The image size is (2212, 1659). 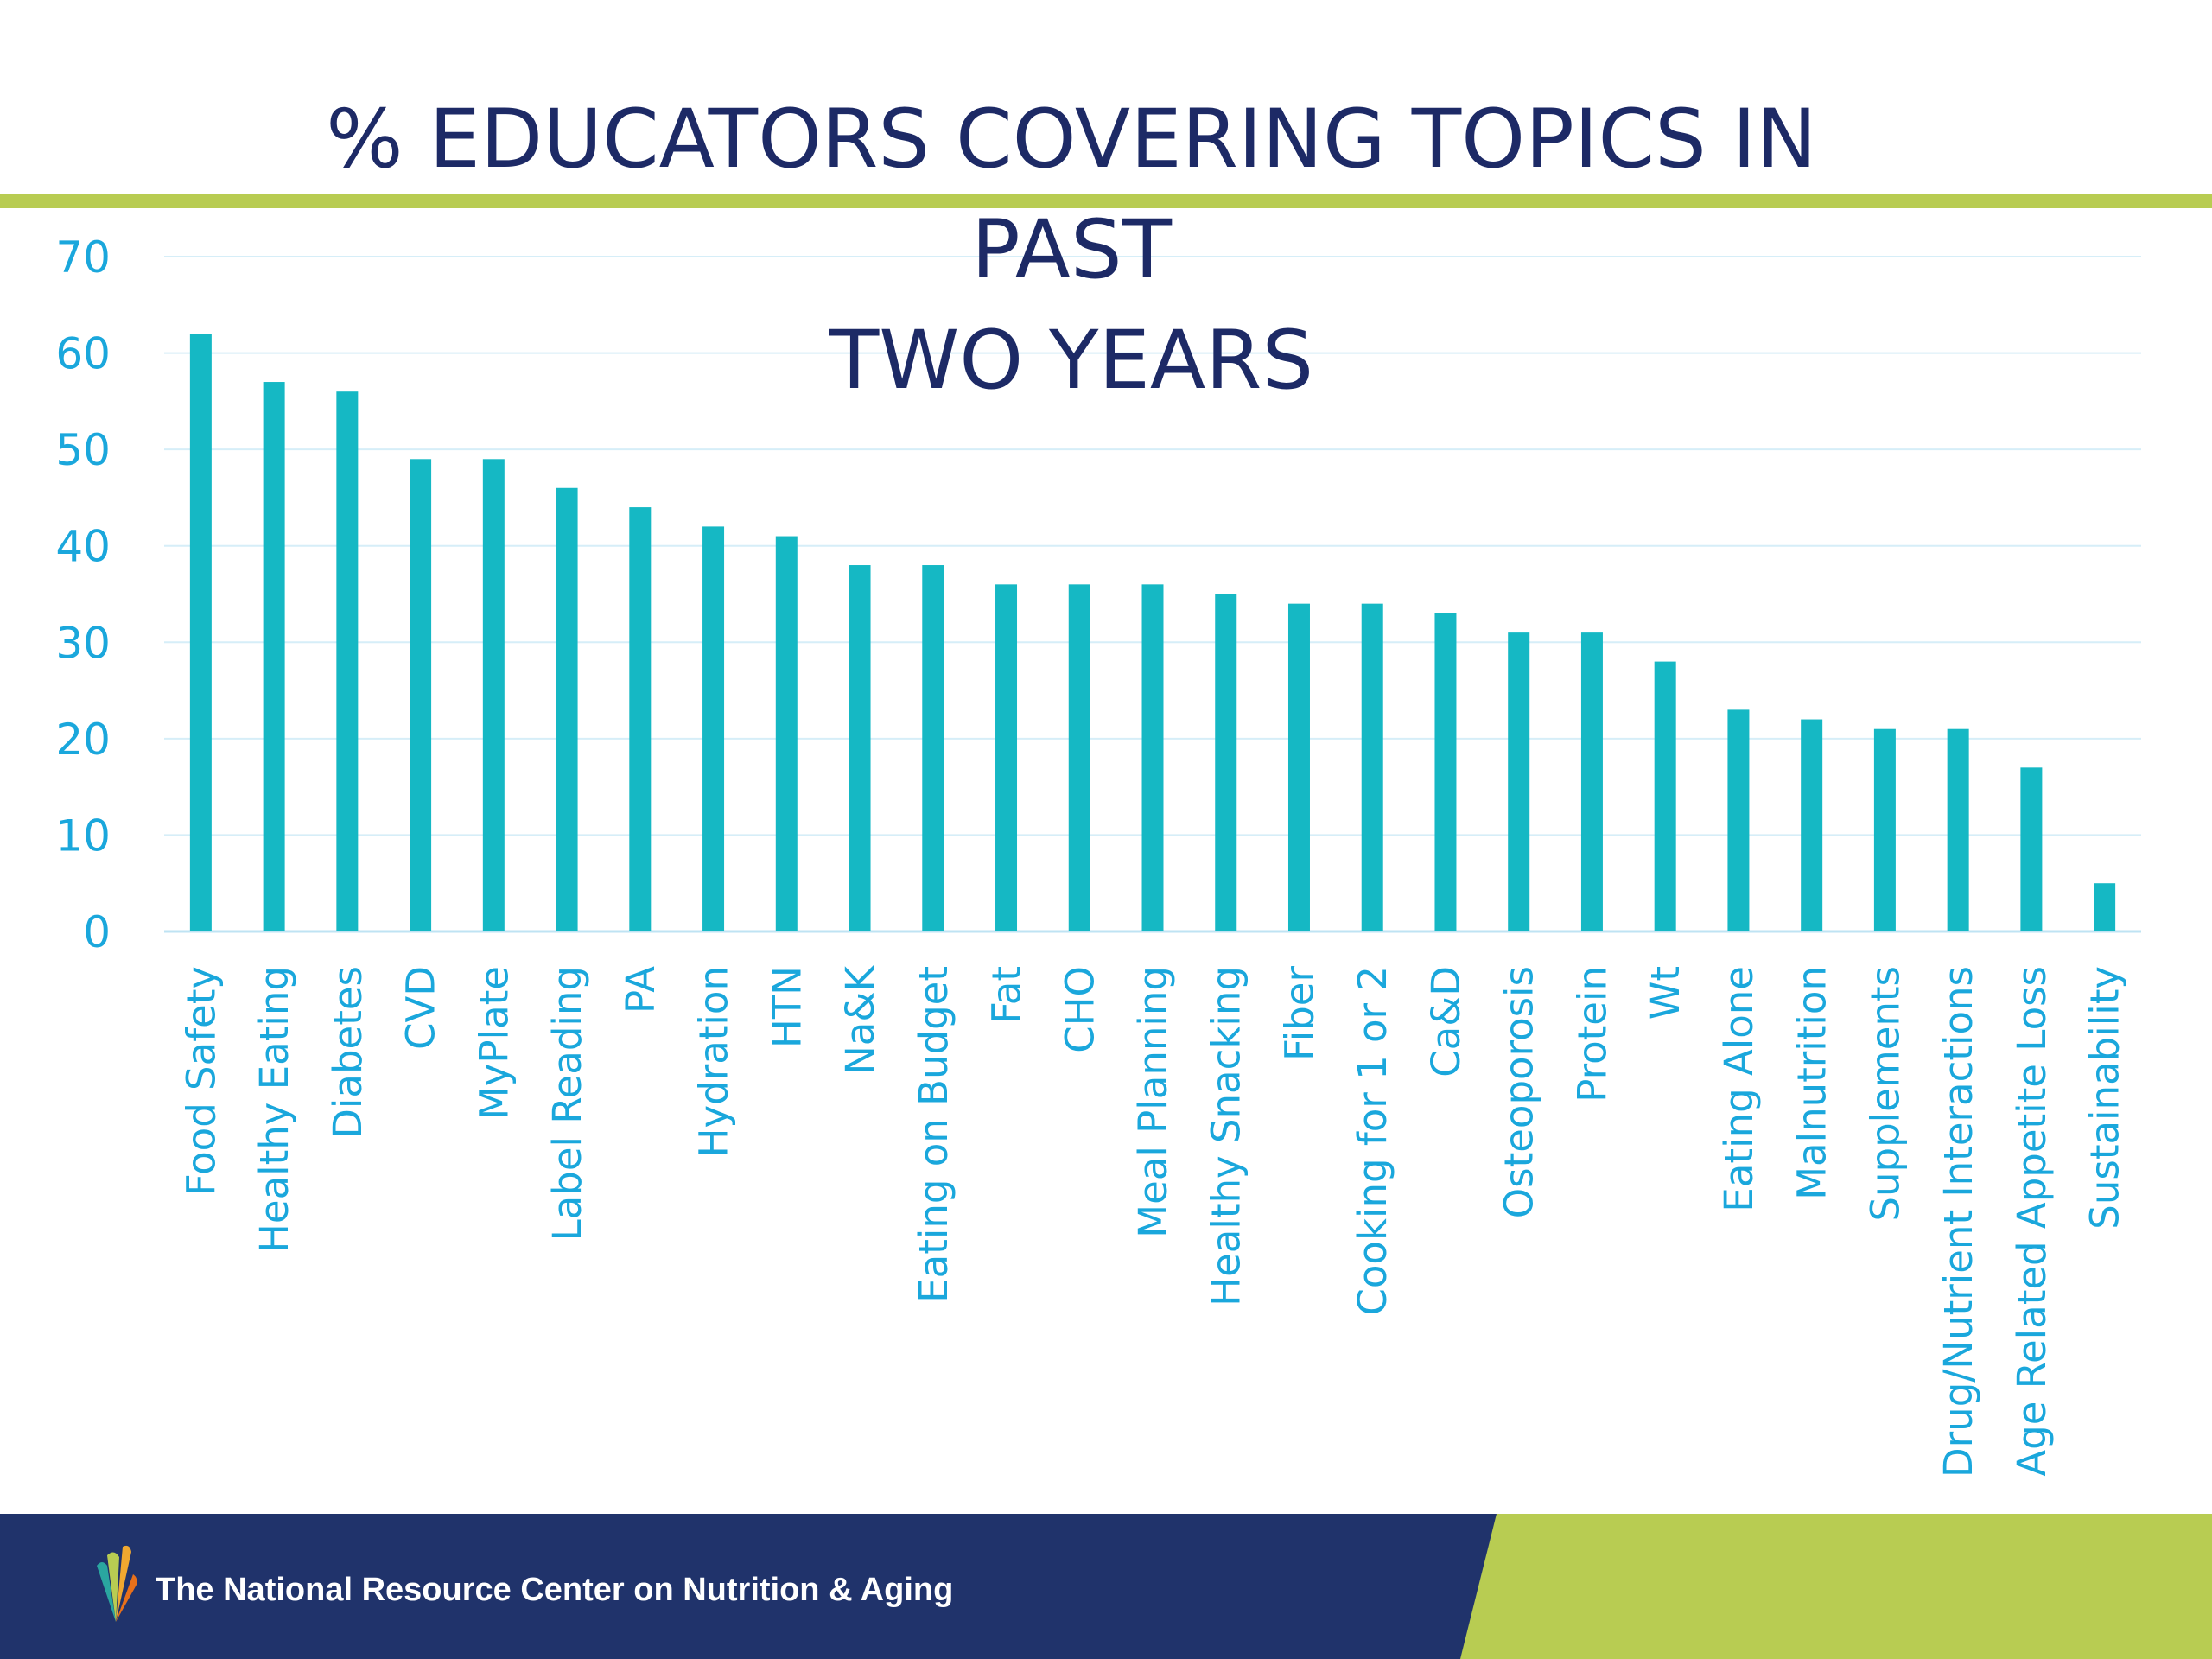 What do you see at coordinates (1812, 1083) in the screenshot?
I see `x-tick-label: Malnutrition` at bounding box center [1812, 1083].